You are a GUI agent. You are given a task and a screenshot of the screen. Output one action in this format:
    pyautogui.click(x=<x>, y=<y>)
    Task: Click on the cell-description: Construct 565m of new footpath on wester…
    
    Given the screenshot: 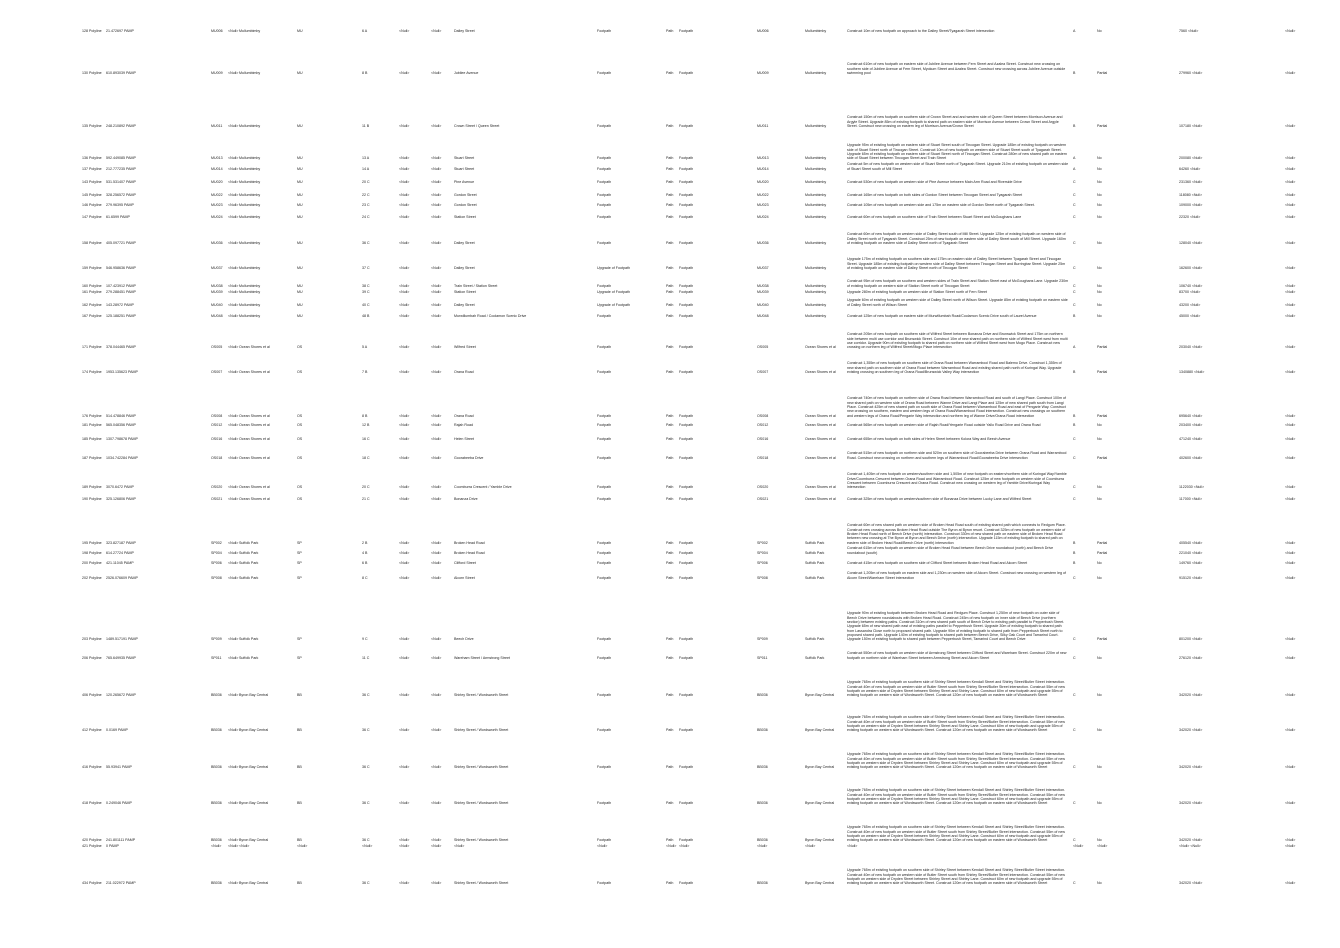 What is the action you would take?
    pyautogui.click(x=944, y=425)
    